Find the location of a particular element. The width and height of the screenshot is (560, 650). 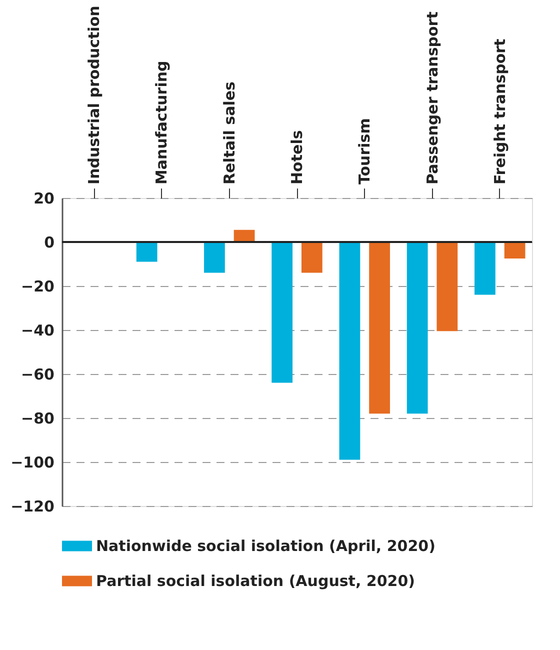

y-tick-label: 20 is located at coordinates (44, 199).